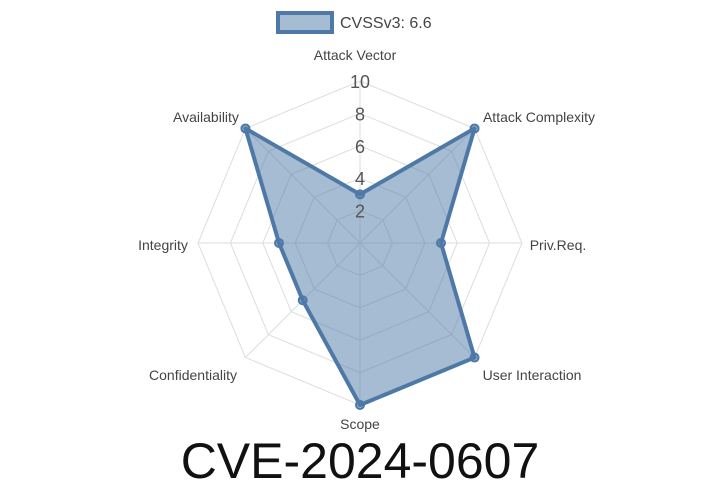 Image resolution: width=720 pixels, height=504 pixels. What do you see at coordinates (360, 179) in the screenshot?
I see `r-tick-label: 4` at bounding box center [360, 179].